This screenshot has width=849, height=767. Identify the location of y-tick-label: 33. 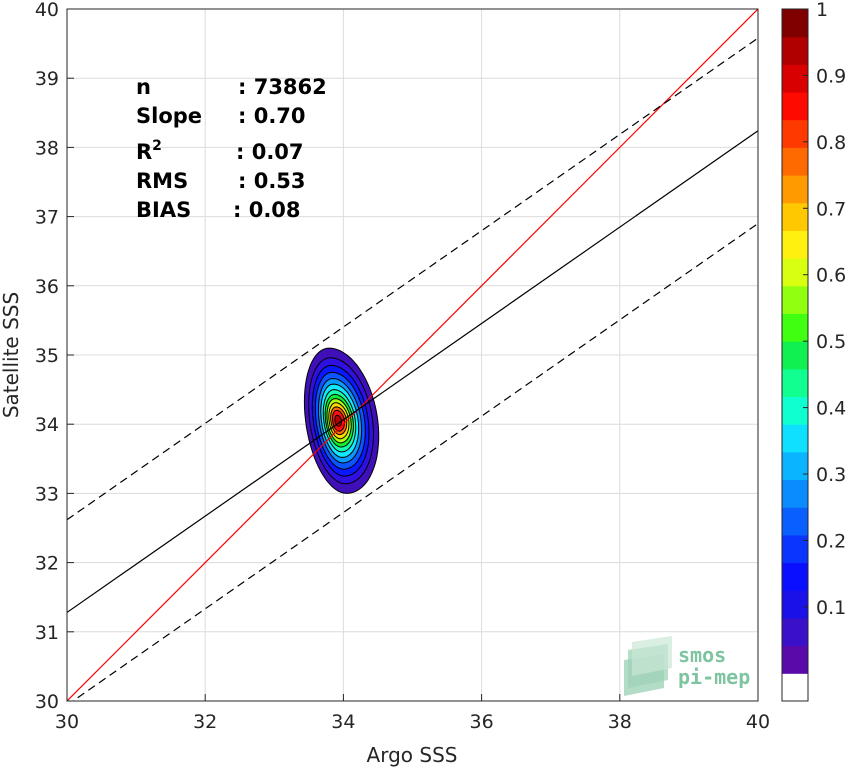
(47, 494).